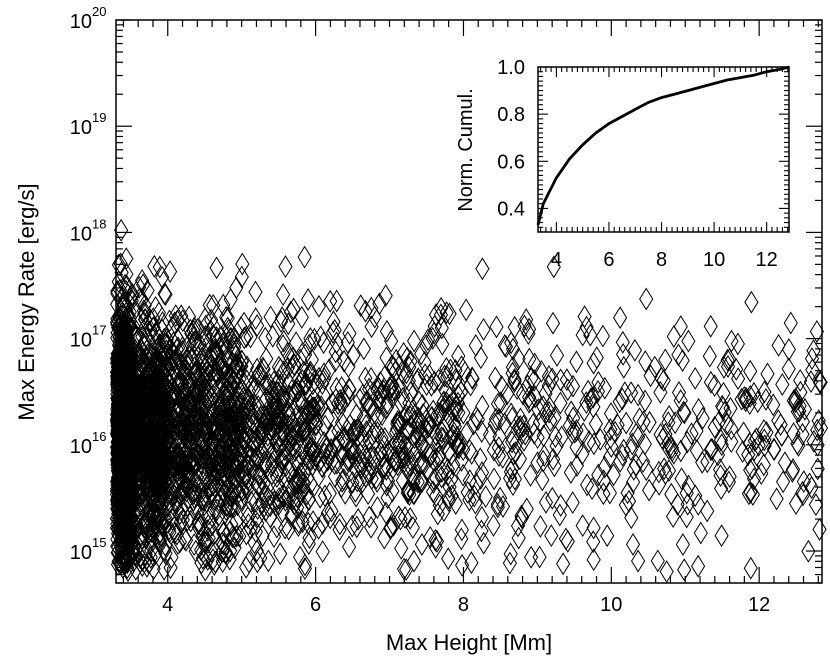  What do you see at coordinates (99, 542) in the screenshot?
I see `y-tick-exponent: 15` at bounding box center [99, 542].